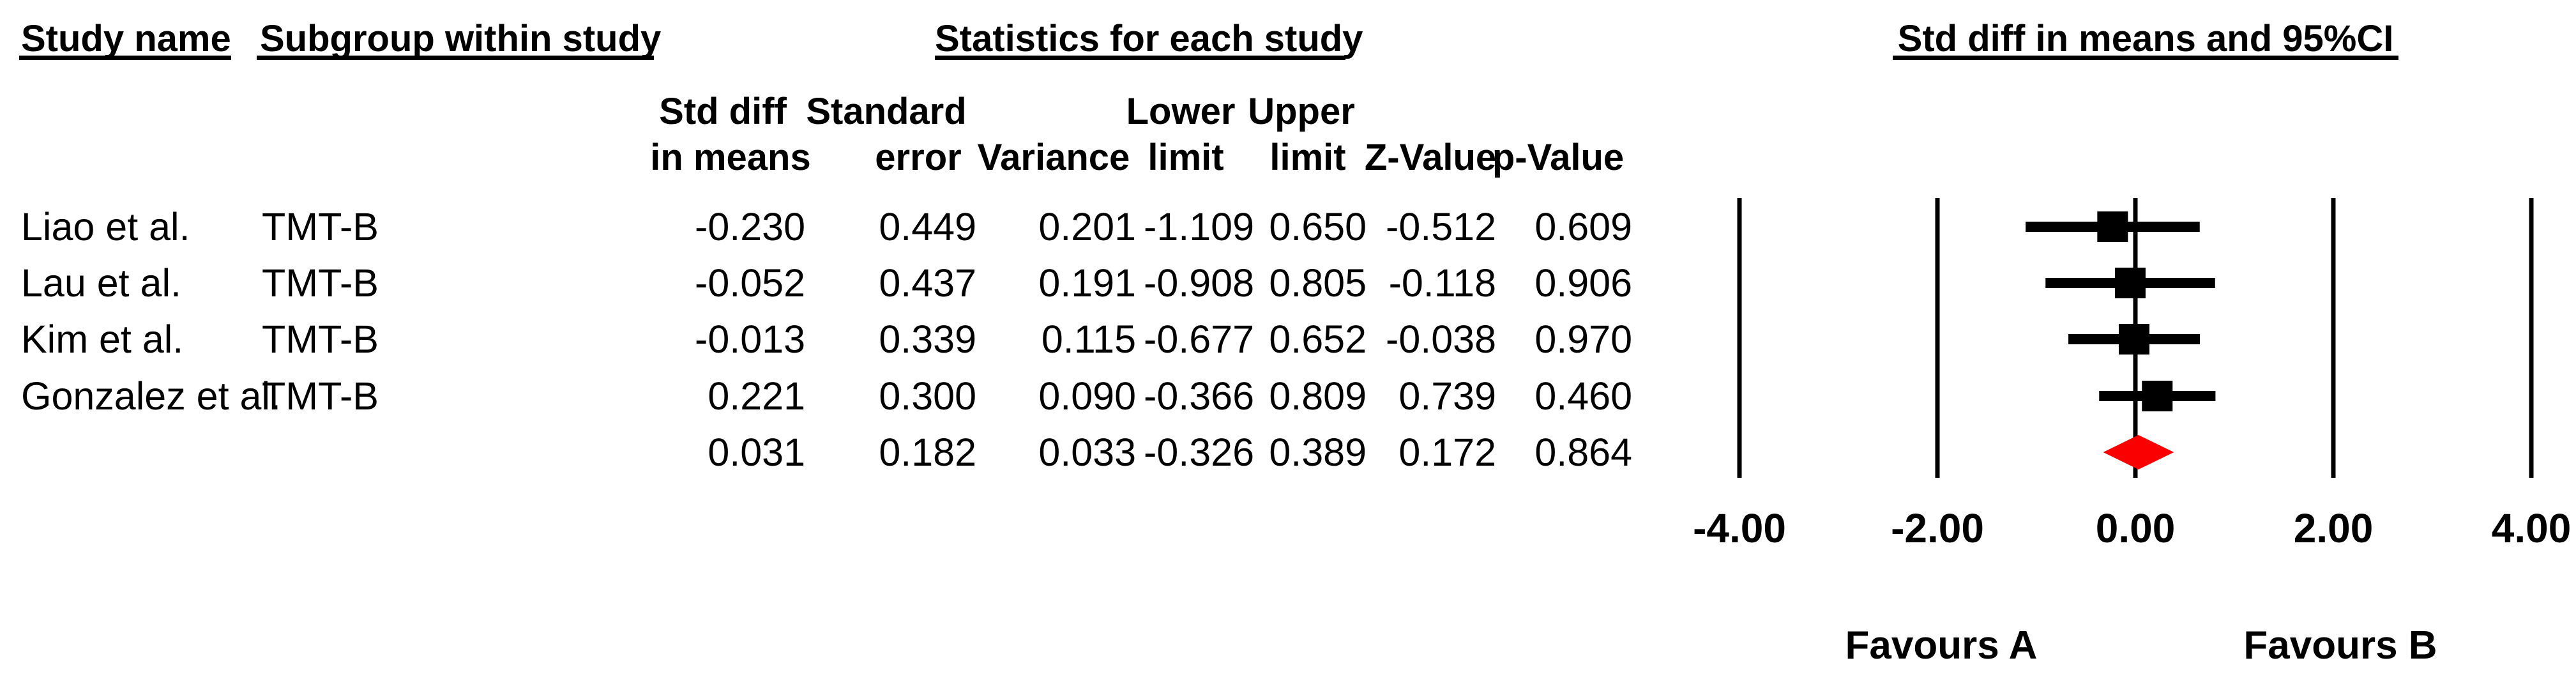 The width and height of the screenshot is (2576, 679). I want to click on study-name-cell: Kim et al., so click(103, 339).